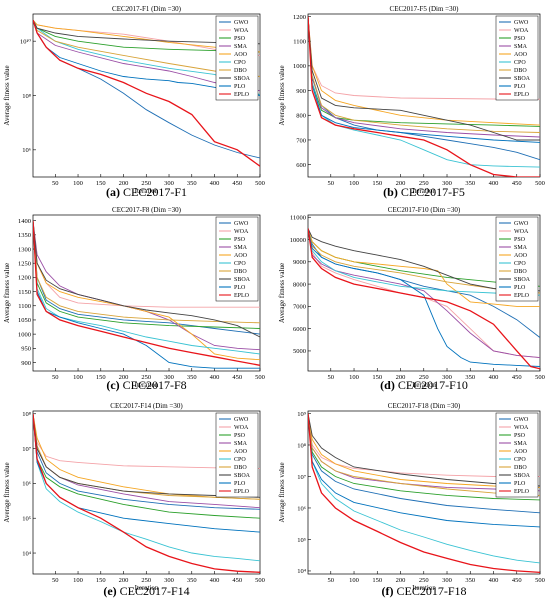 The width and height of the screenshot is (550, 613). I want to click on y-tick-label: 1350, so click(24, 235).